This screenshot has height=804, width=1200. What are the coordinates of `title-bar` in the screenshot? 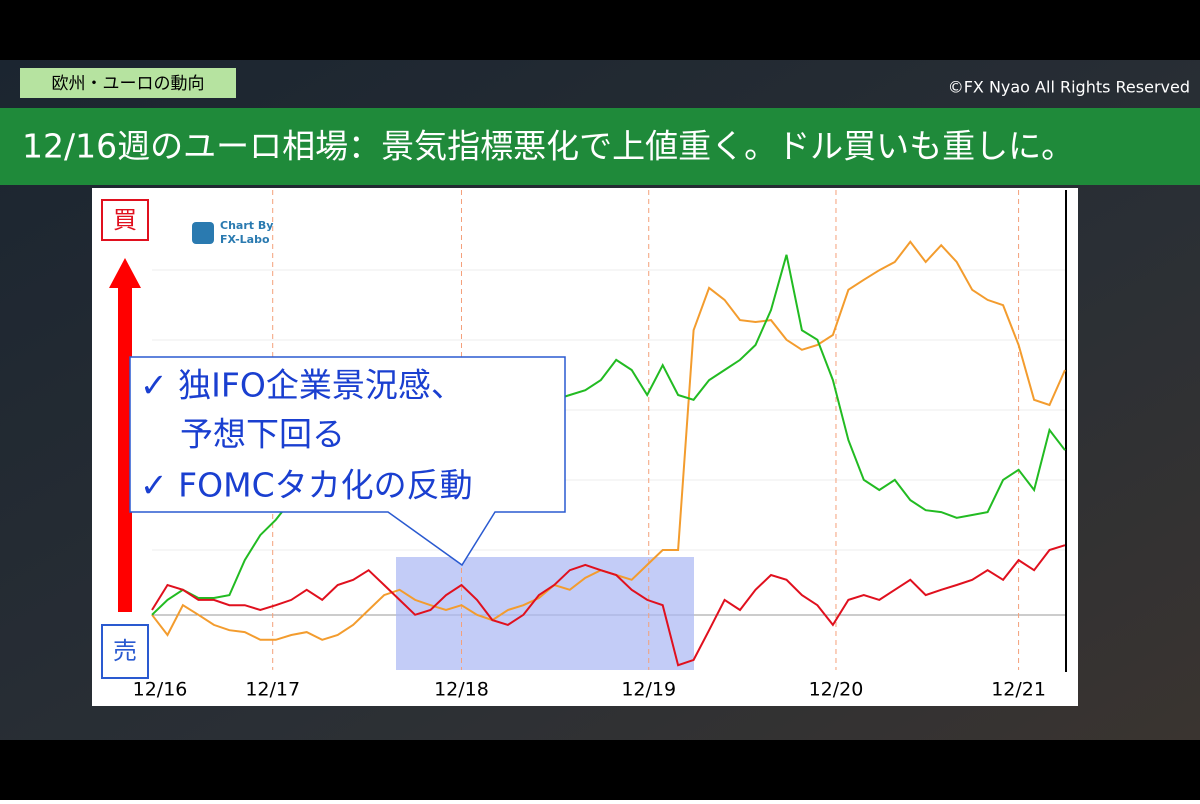 It's located at (600, 146).